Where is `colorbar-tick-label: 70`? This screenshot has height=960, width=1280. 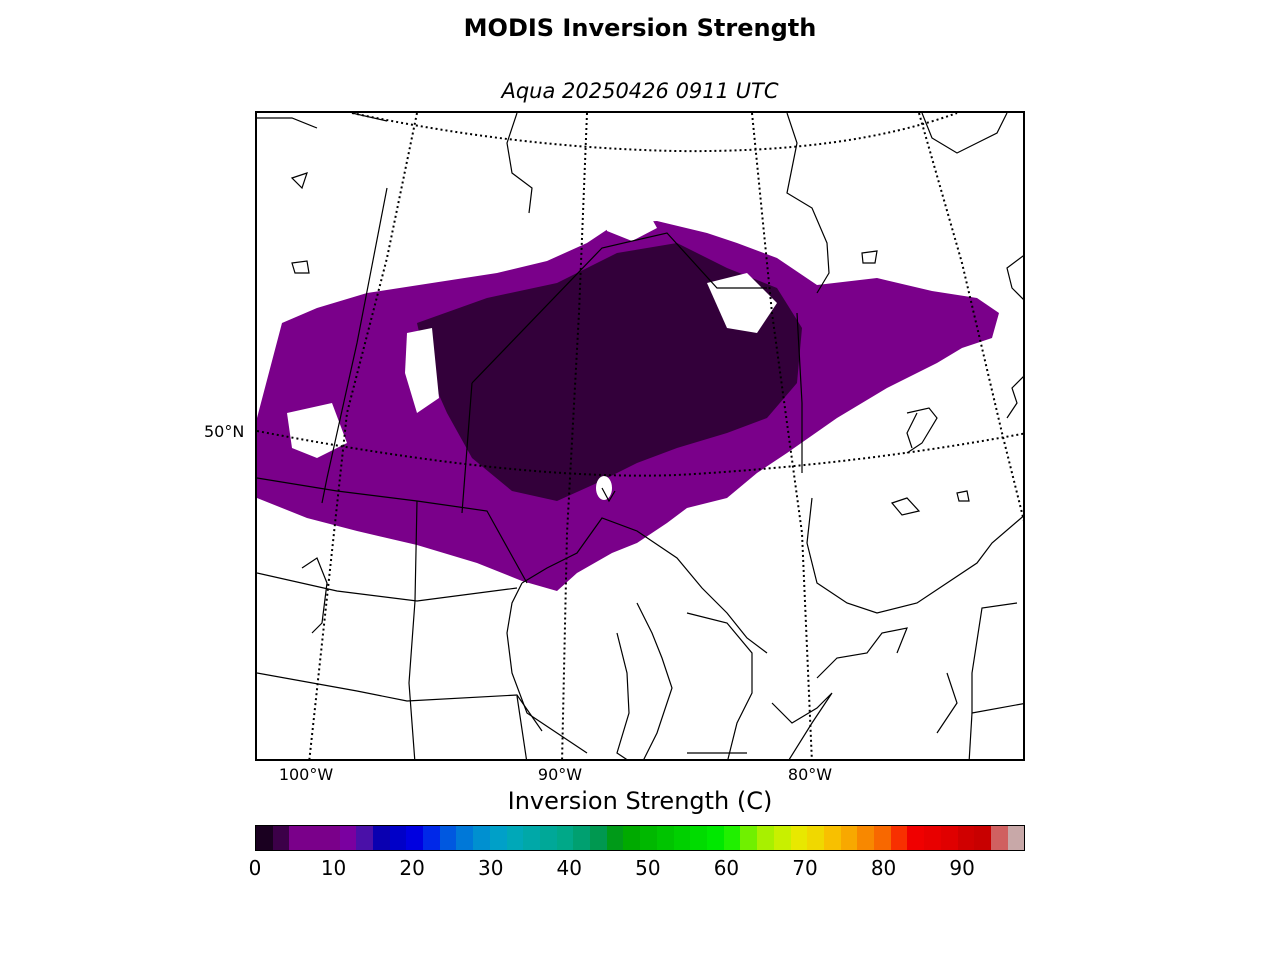 colorbar-tick-label: 70 is located at coordinates (805, 868).